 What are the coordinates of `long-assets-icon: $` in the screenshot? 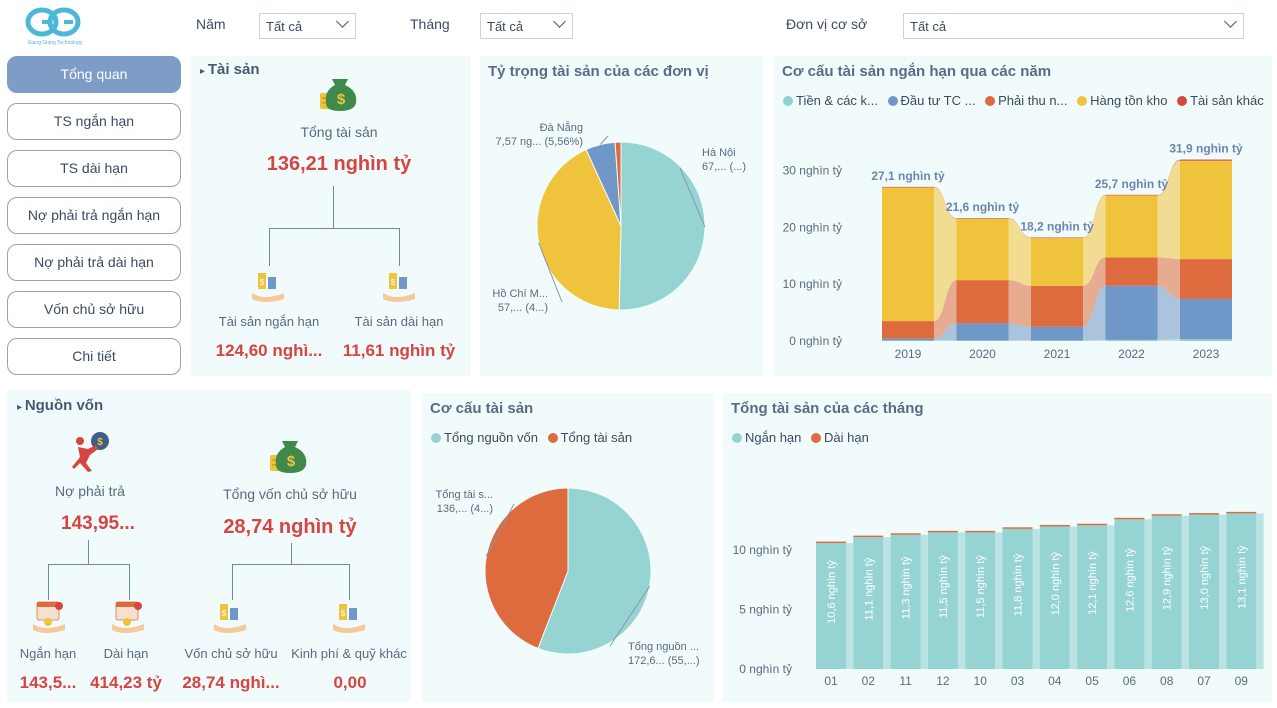 It's located at (399, 287).